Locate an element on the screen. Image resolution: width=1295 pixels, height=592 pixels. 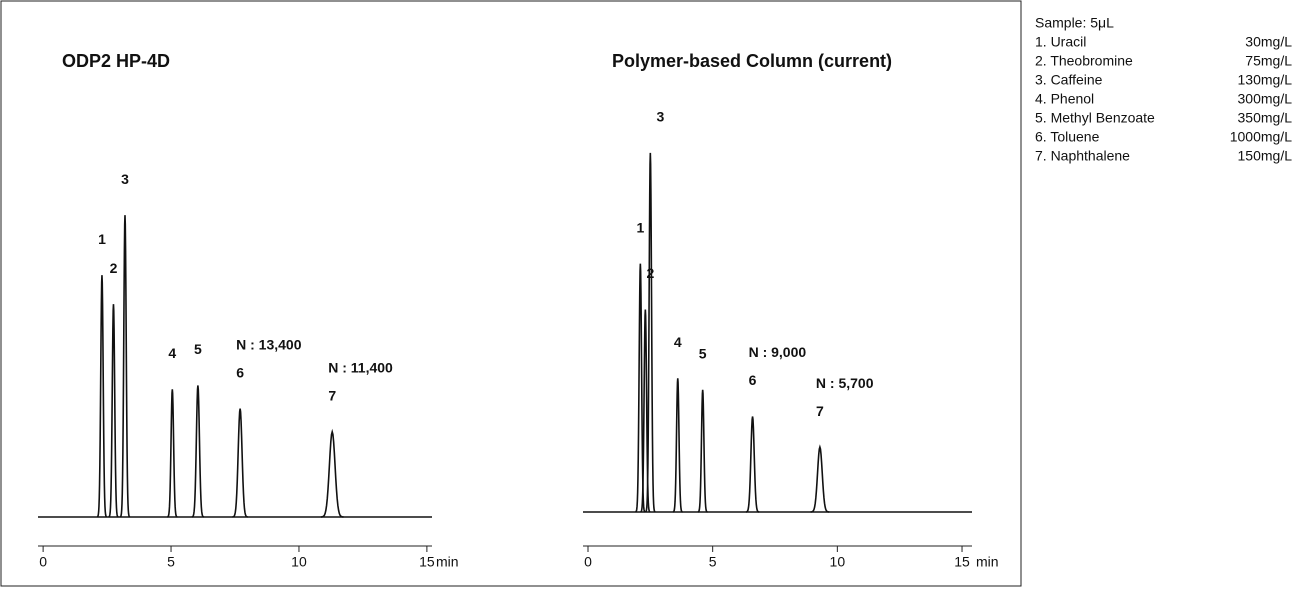
sample-name: 4. Phenol is located at coordinates (1064, 99).